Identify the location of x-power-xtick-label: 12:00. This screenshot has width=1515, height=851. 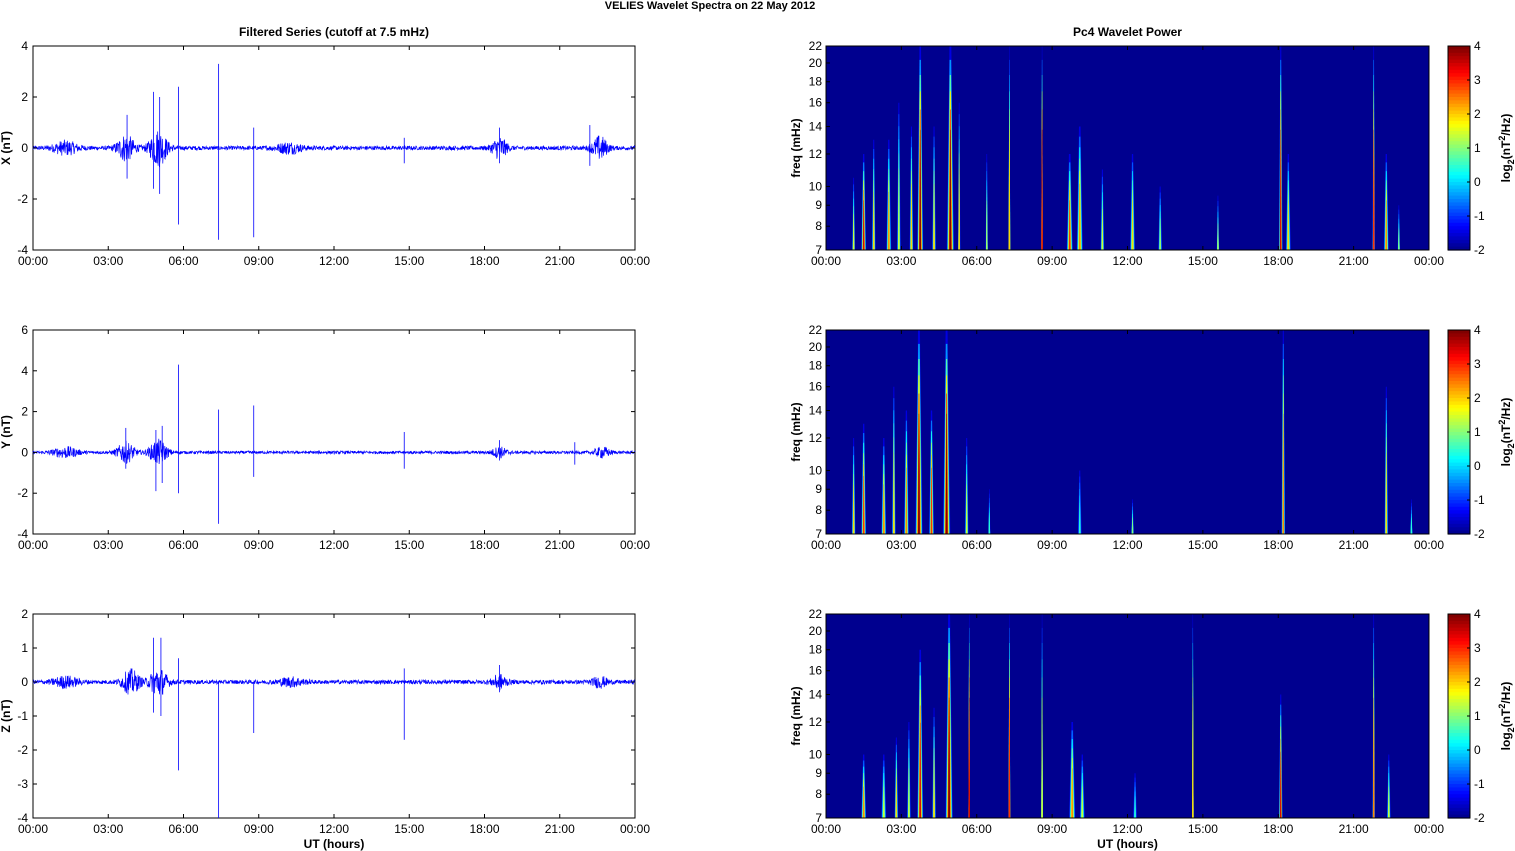
(1127, 261).